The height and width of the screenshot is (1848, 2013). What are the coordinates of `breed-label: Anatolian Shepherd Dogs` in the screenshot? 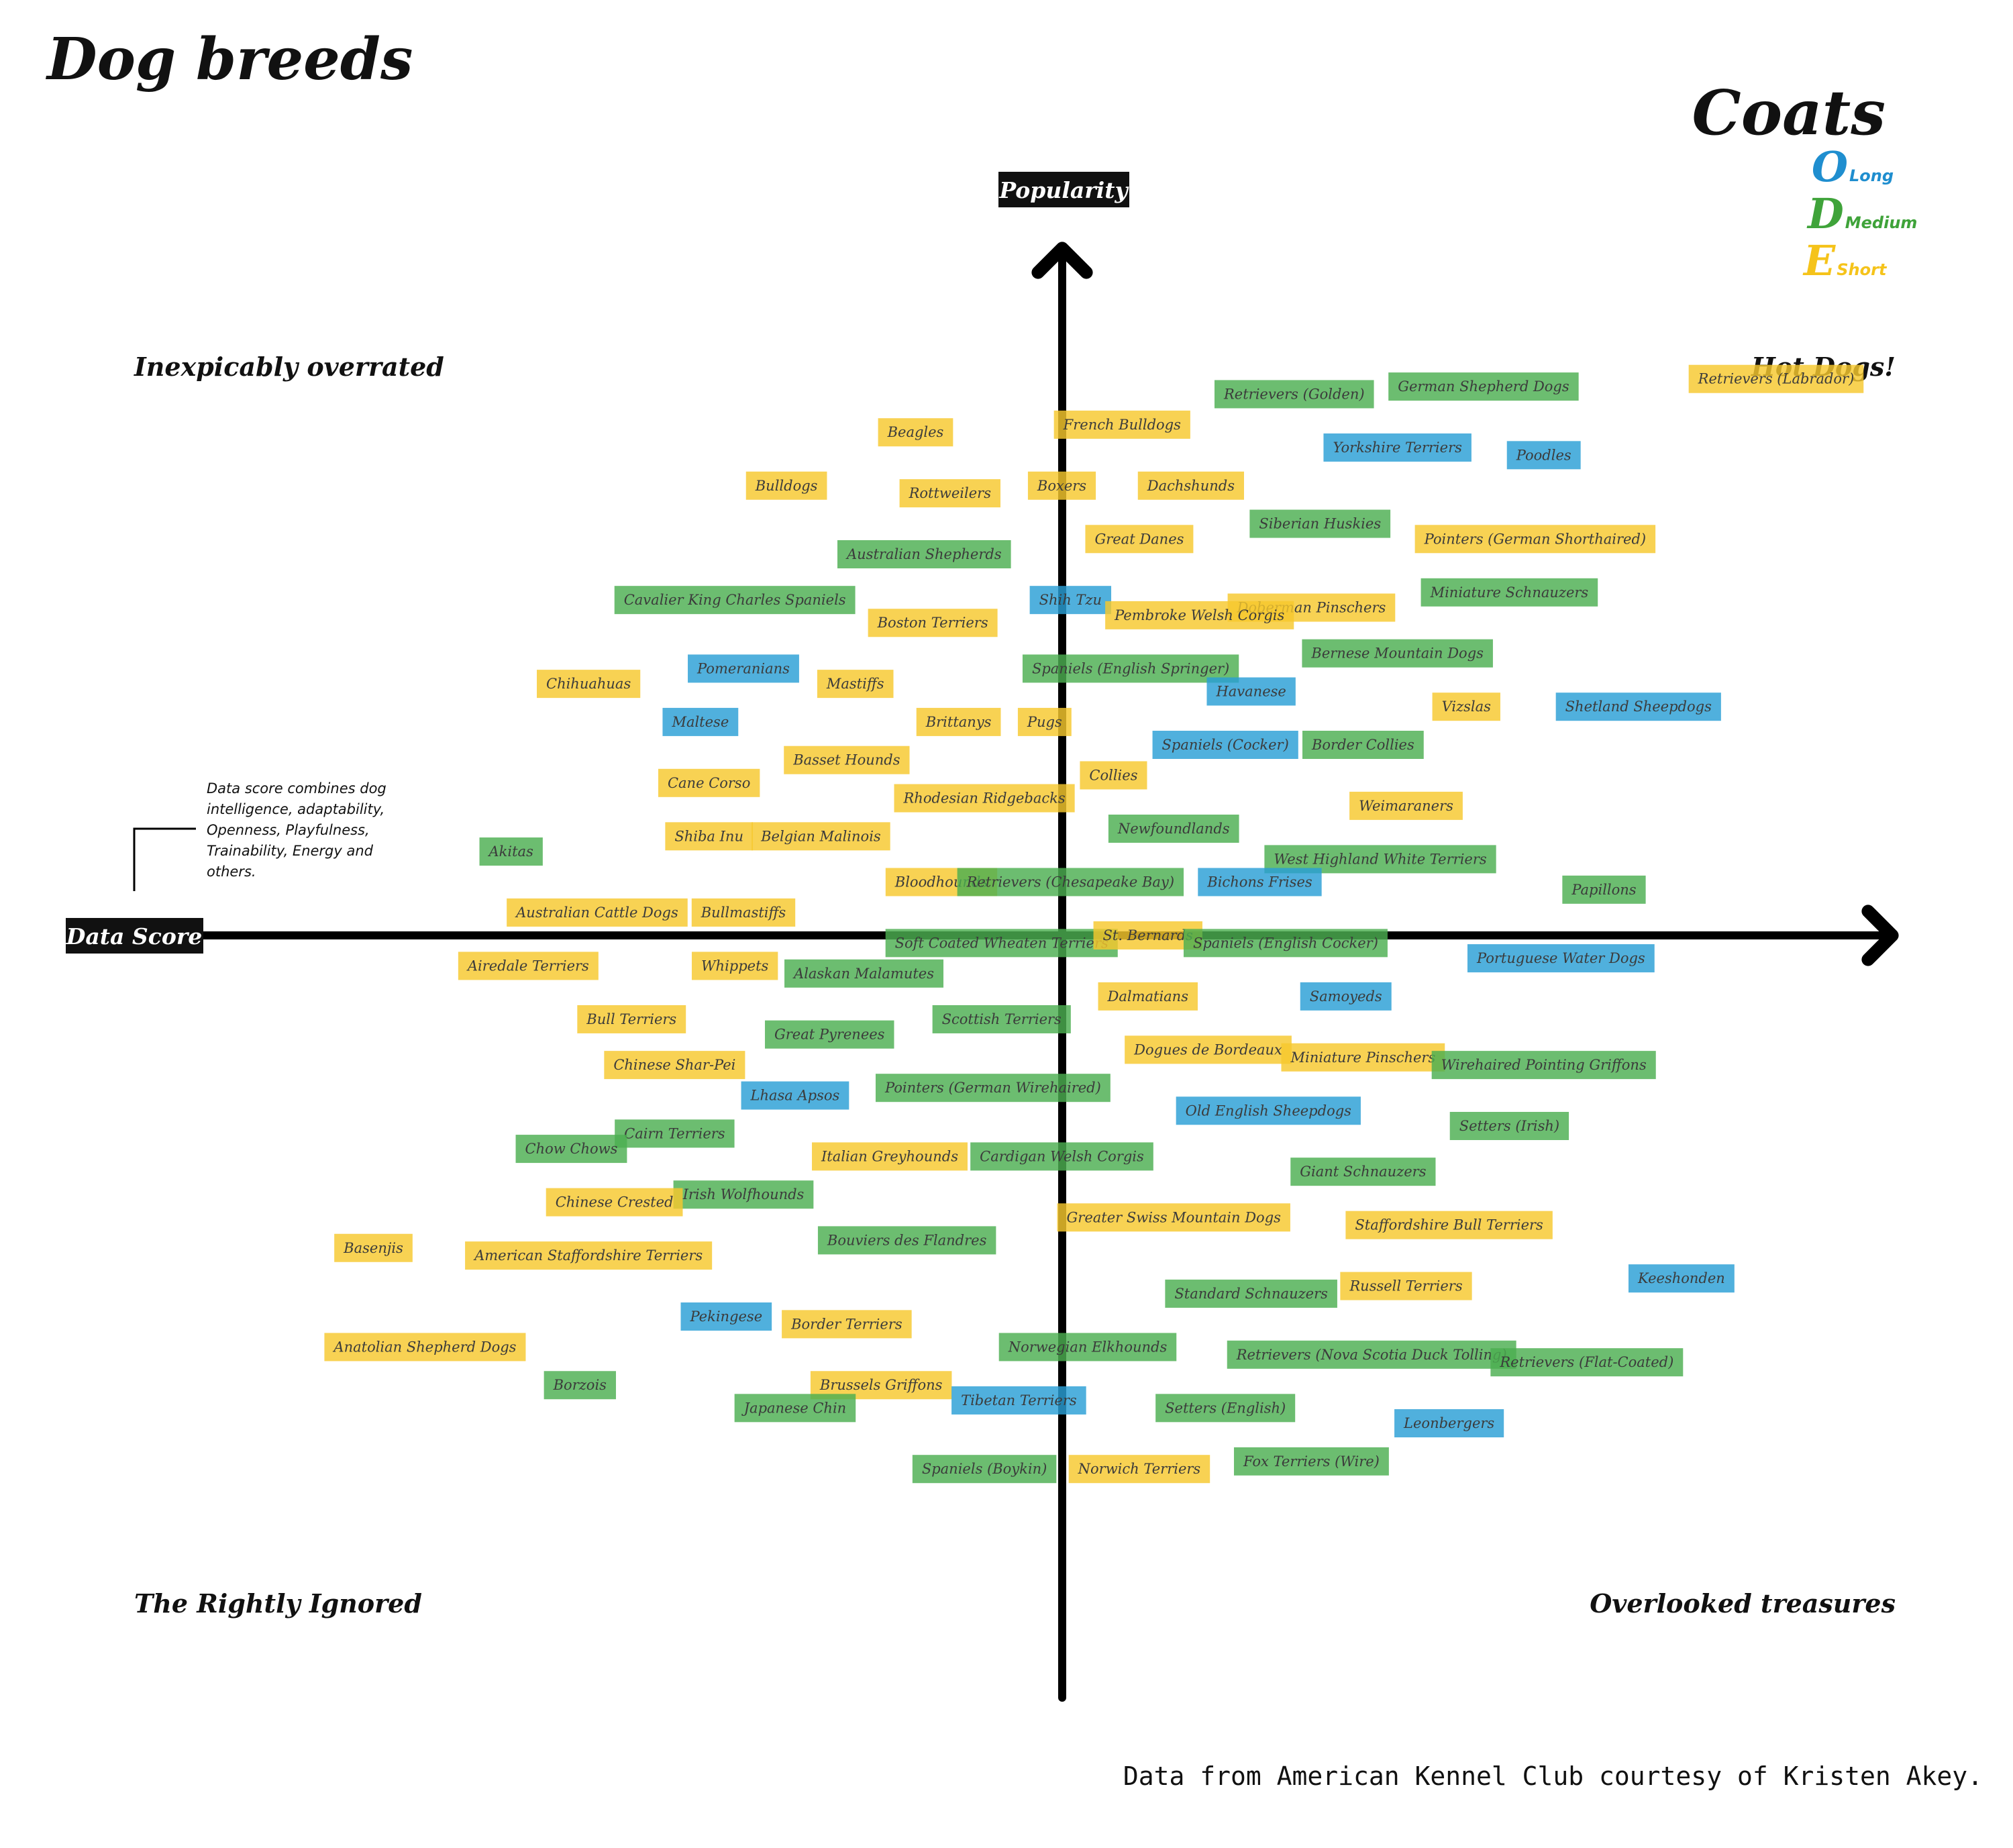 It's located at (424, 1347).